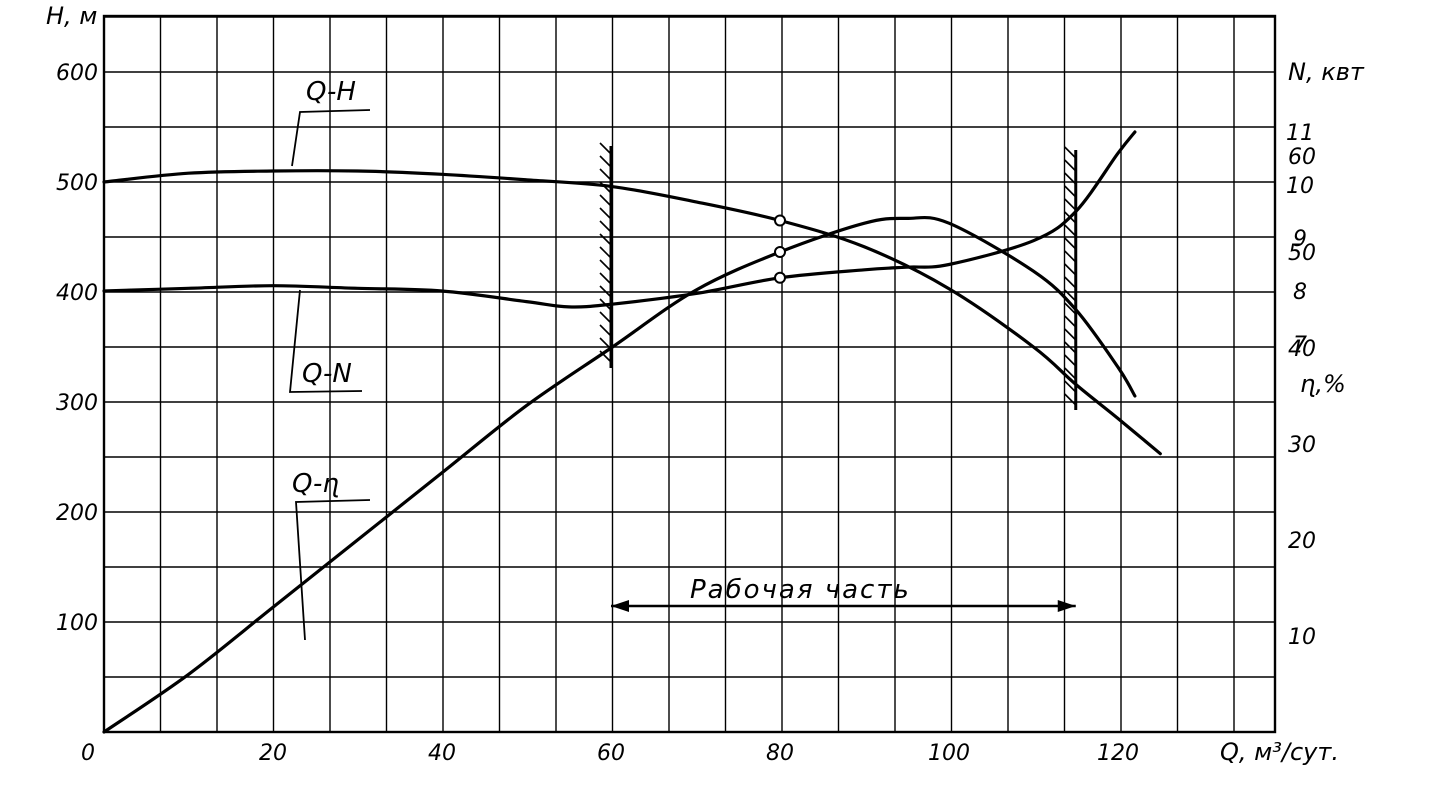 The image size is (1430, 792). I want to click on working-range-bounds, so click(838, 276).